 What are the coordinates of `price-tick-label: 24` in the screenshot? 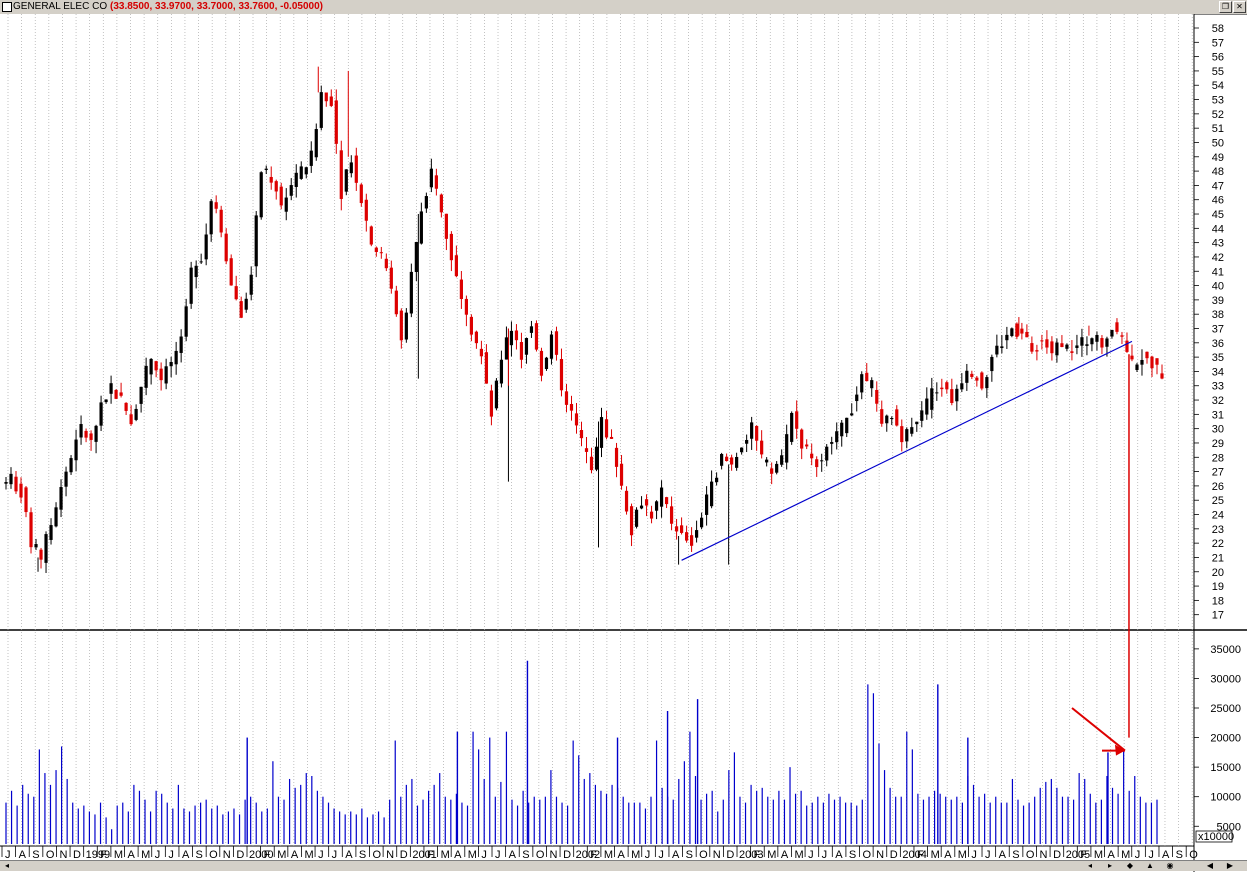 It's located at (1218, 516).